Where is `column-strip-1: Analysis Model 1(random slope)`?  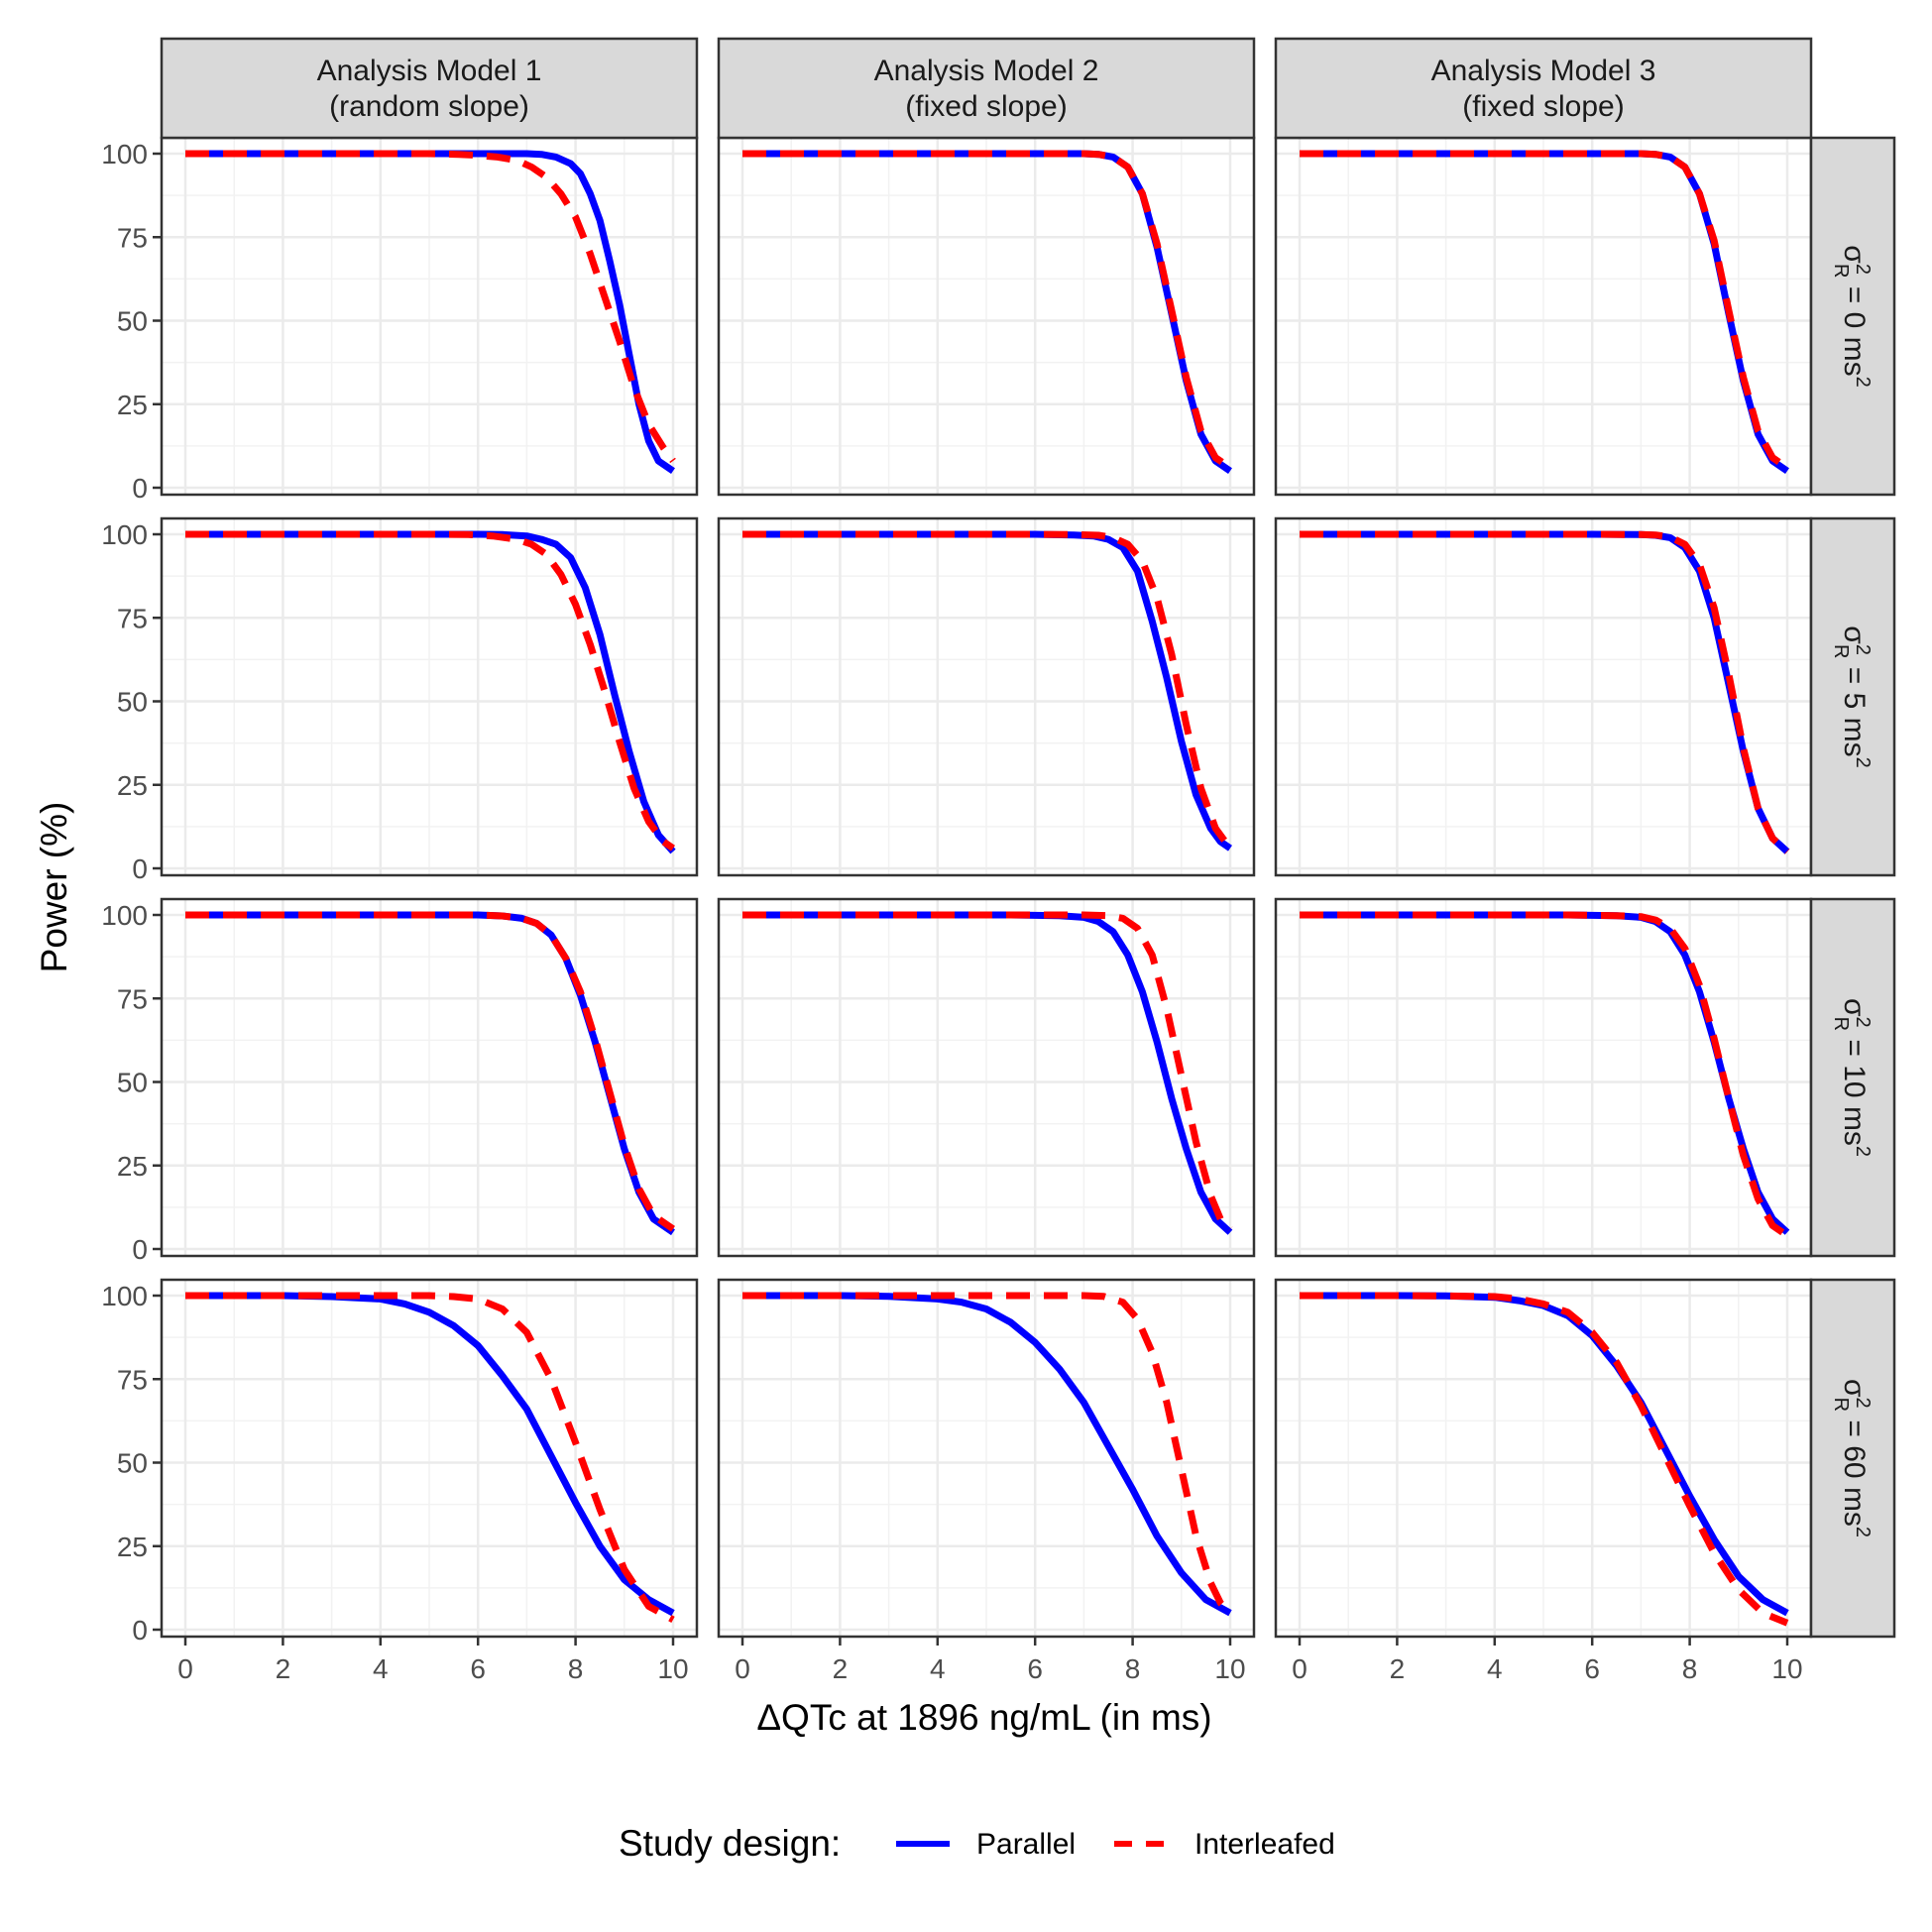
column-strip-1: Analysis Model 1(random slope) is located at coordinates (429, 88).